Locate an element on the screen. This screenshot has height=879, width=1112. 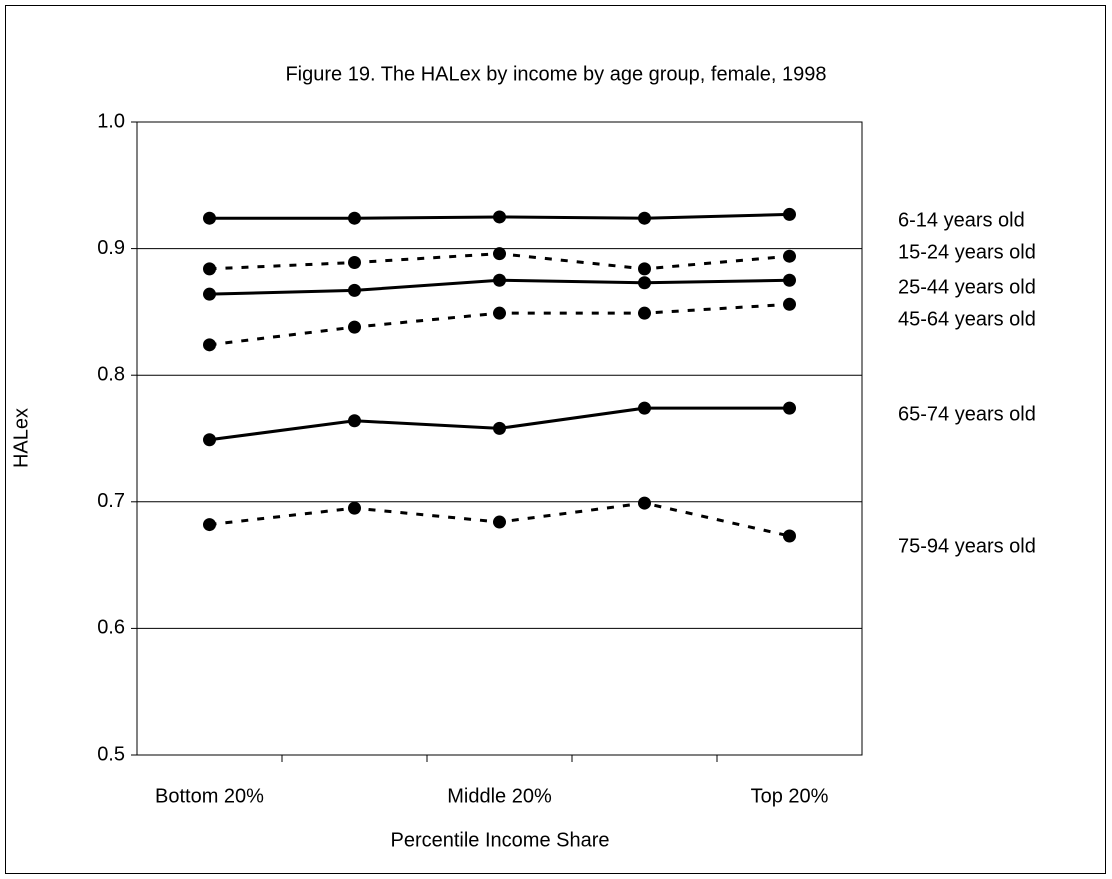
y-tick-label: 0.7 is located at coordinates (111, 501).